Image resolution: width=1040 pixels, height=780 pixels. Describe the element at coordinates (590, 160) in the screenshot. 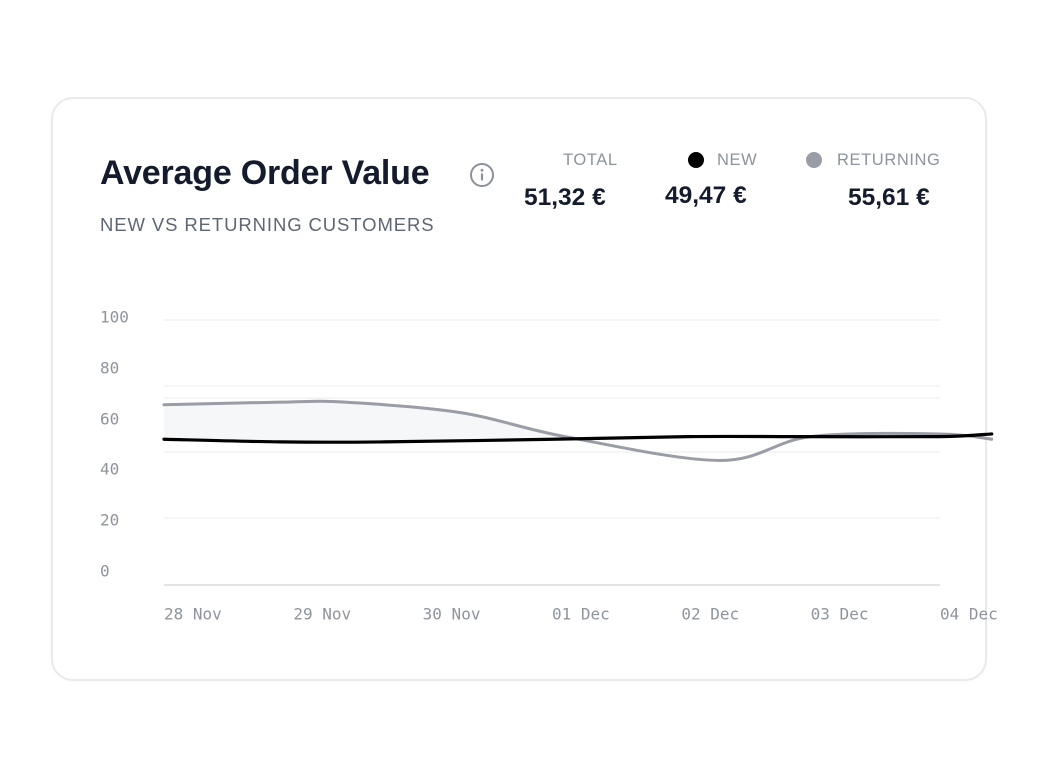

I see `total-label: TOTAL` at that location.